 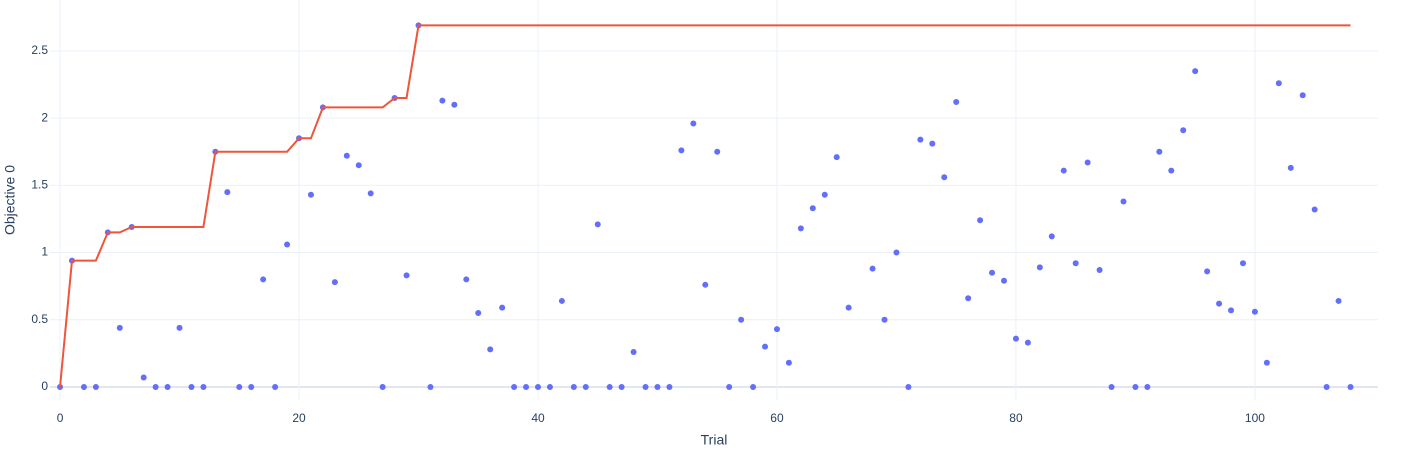 I want to click on y-tick-label: 1, so click(x=44, y=252).